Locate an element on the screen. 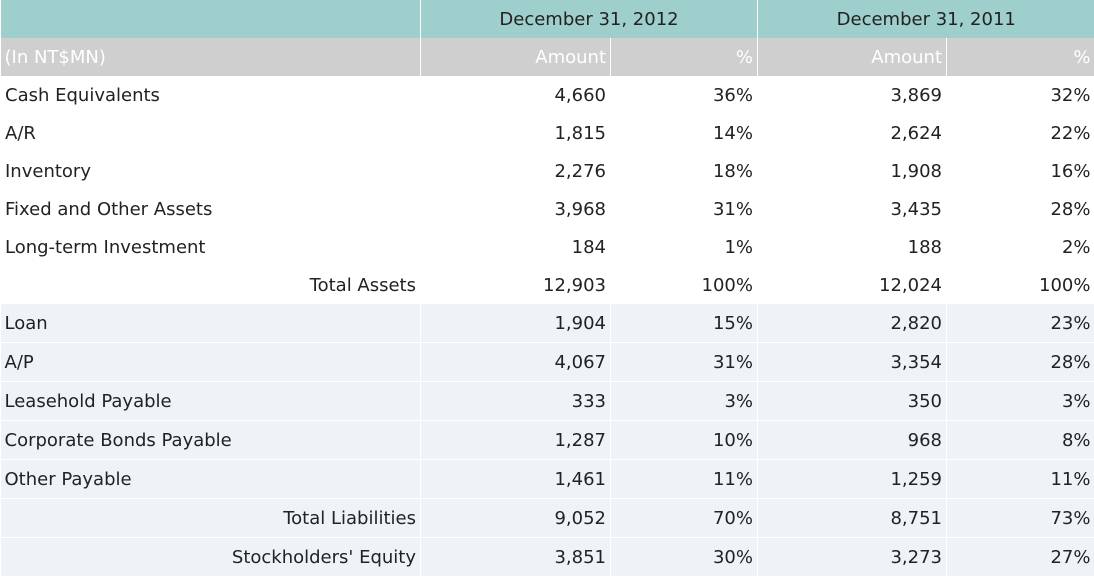 The width and height of the screenshot is (1094, 577). table-row: Loan 1,904 15% 2,820 23% is located at coordinates (547, 323).